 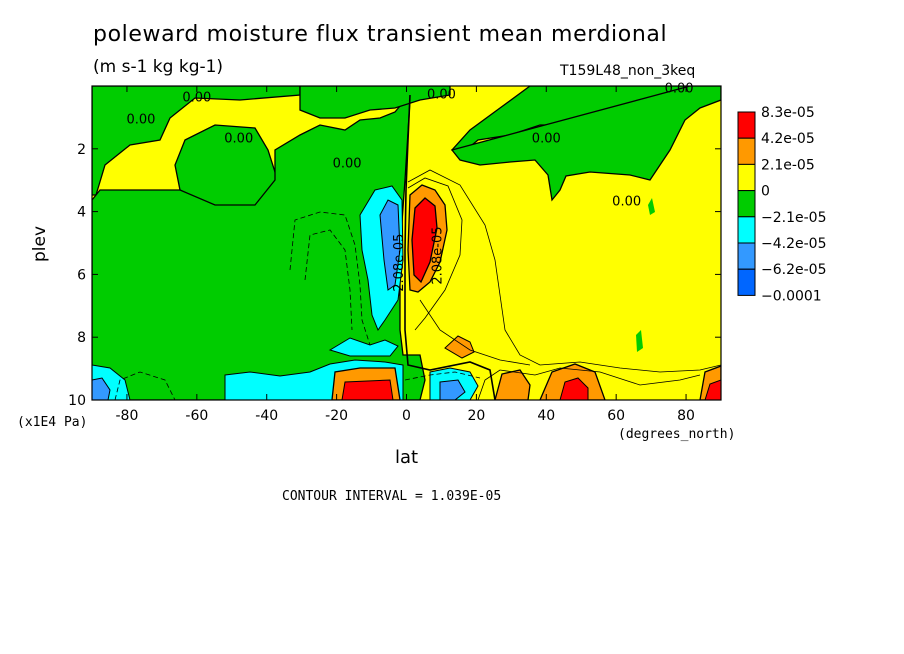 I want to click on field-blue-equator, so click(x=390, y=245).